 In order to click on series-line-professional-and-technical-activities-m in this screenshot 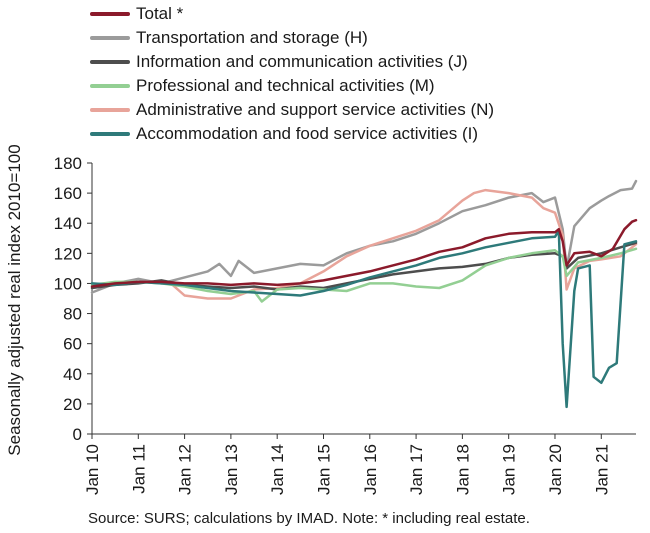, I will do `click(364, 275)`.